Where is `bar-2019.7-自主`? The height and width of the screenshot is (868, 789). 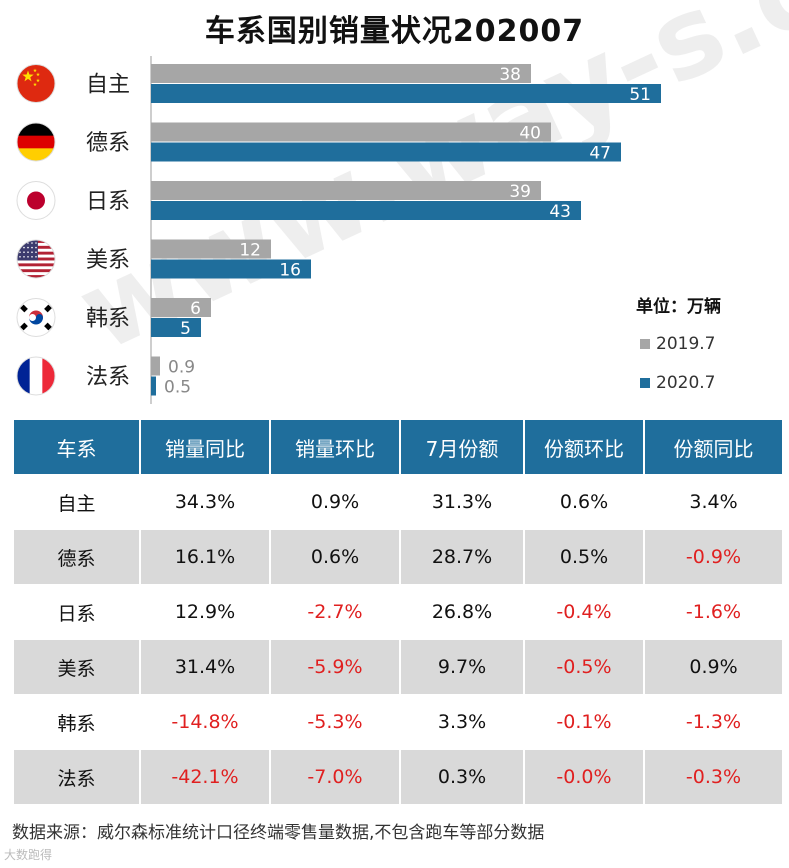
bar-2019.7-自主 is located at coordinates (341, 73).